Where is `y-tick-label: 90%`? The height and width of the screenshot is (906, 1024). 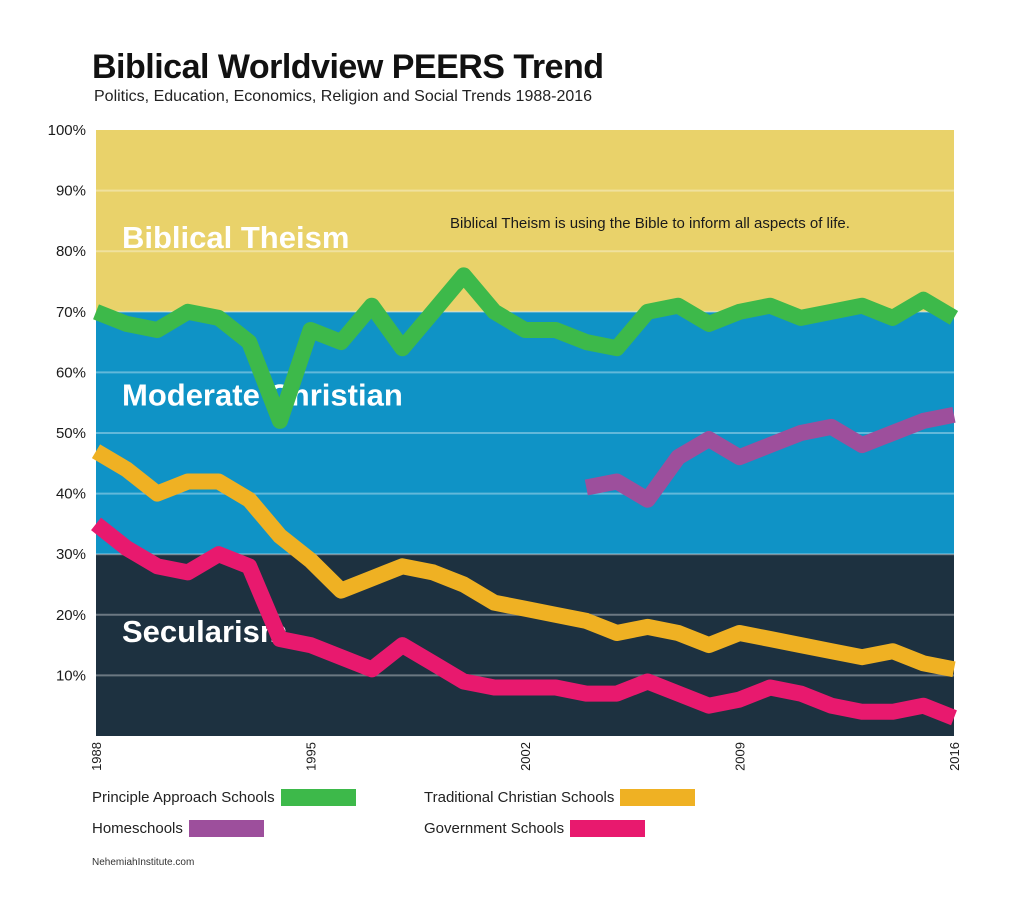 y-tick-label: 90% is located at coordinates (71, 191).